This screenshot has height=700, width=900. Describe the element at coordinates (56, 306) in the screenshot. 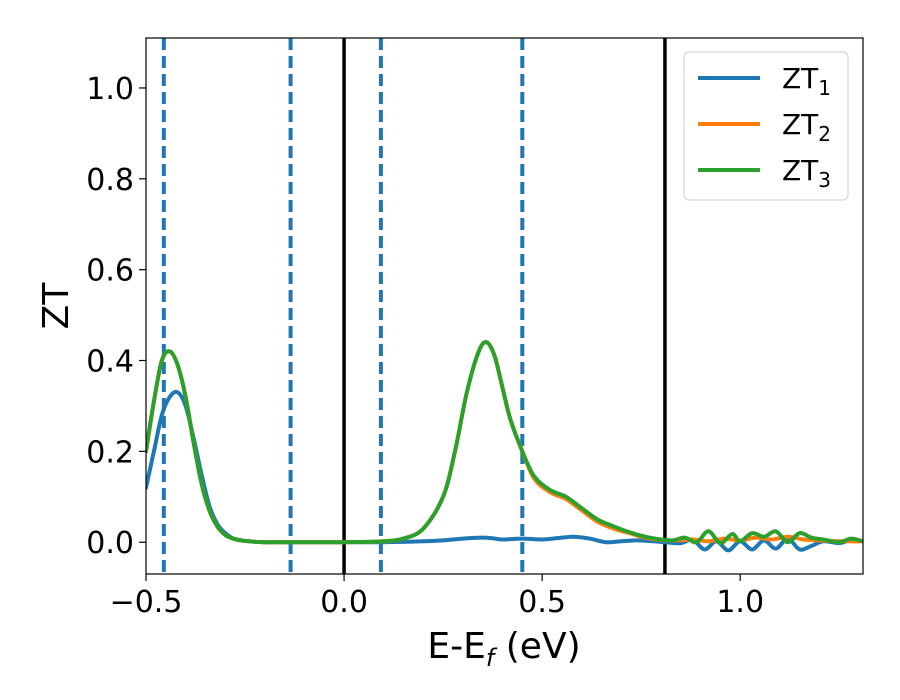

I see `y-axis-label: ZT` at that location.